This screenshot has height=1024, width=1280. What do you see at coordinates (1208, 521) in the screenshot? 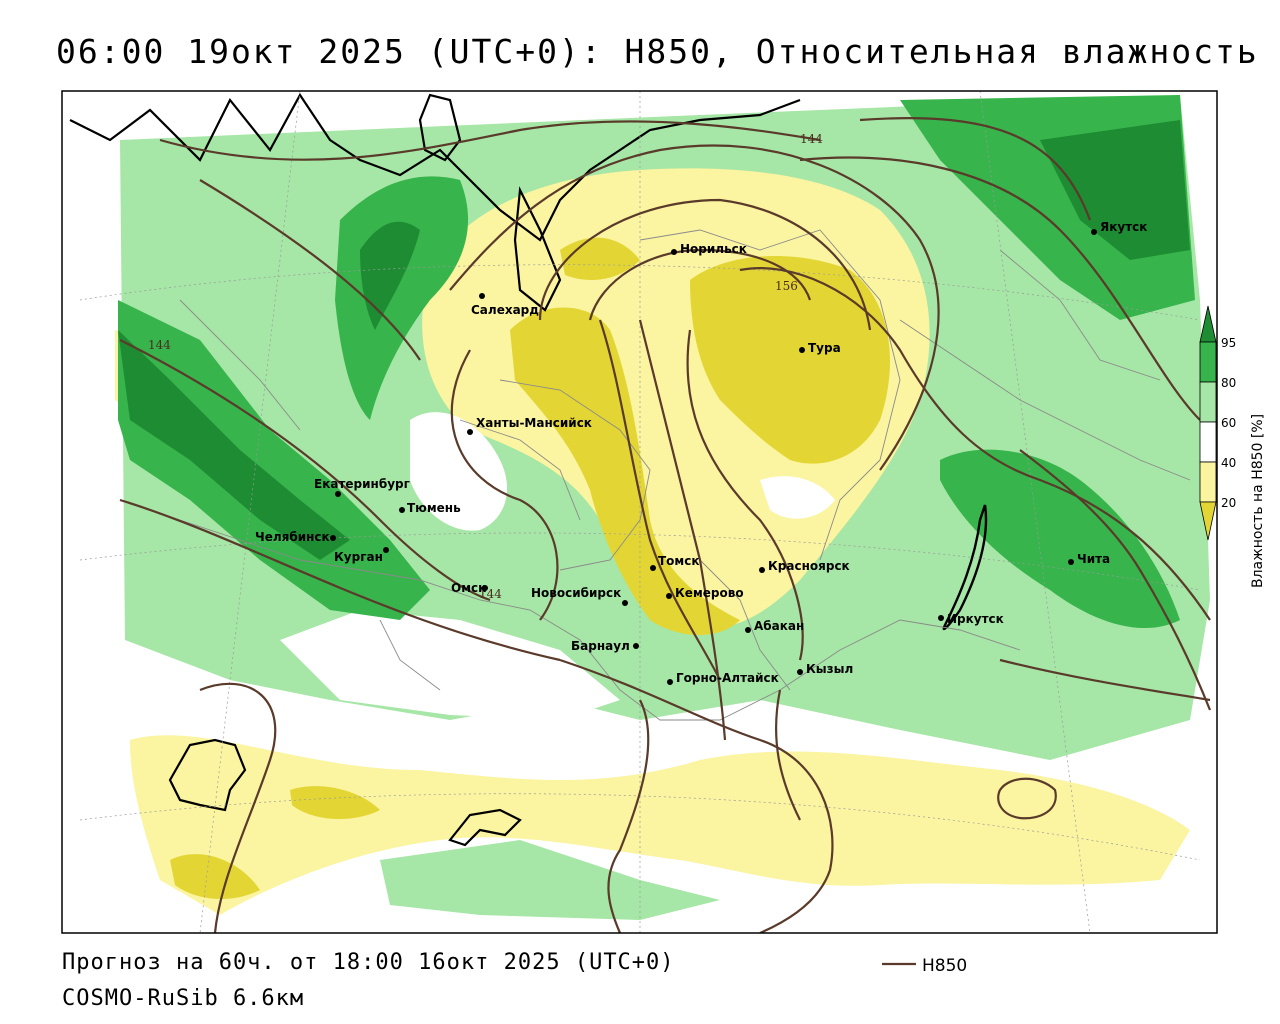
I see `colorbar-arrow-bottom` at bounding box center [1208, 521].